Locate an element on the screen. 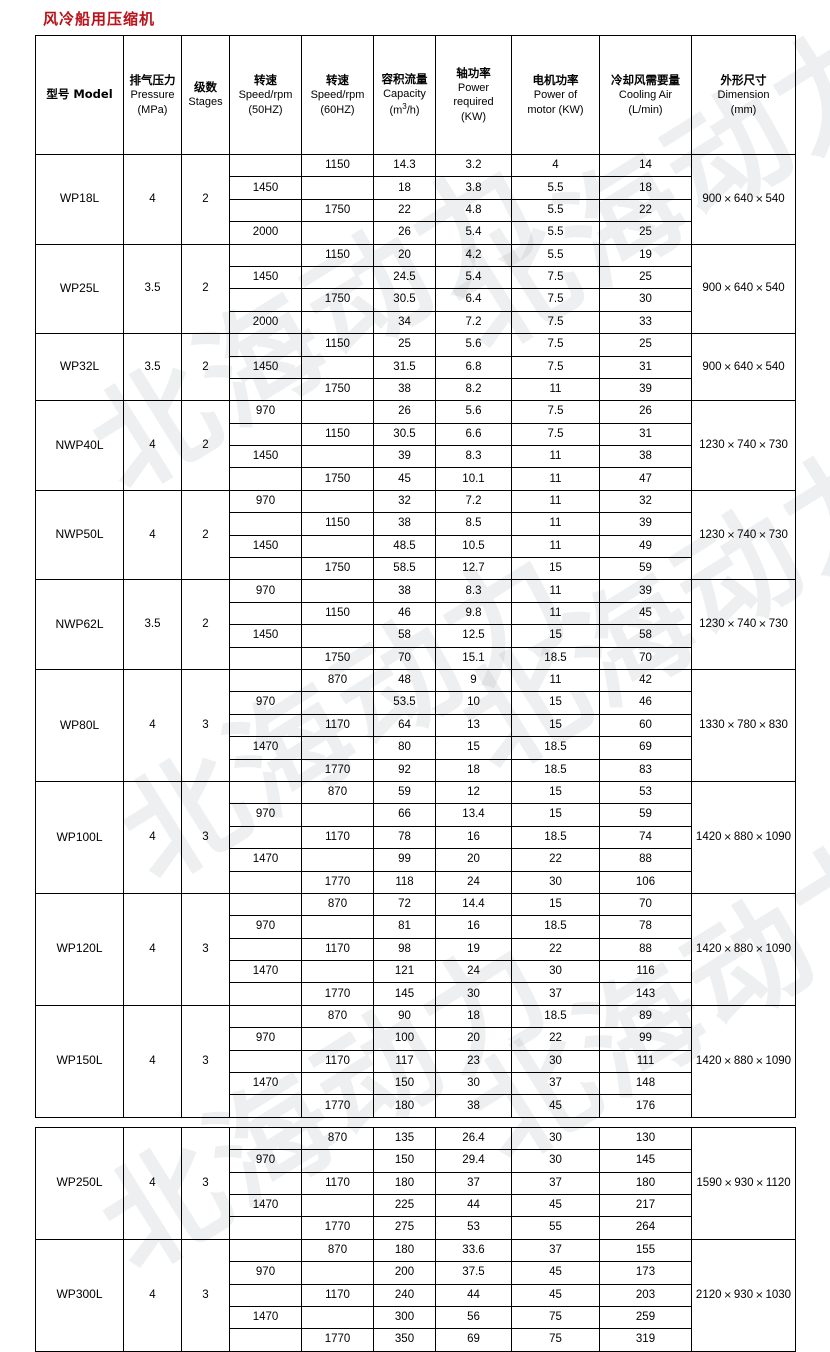 This screenshot has width=830, height=1352. cell-speed-50hz: 1450 is located at coordinates (265, 367).